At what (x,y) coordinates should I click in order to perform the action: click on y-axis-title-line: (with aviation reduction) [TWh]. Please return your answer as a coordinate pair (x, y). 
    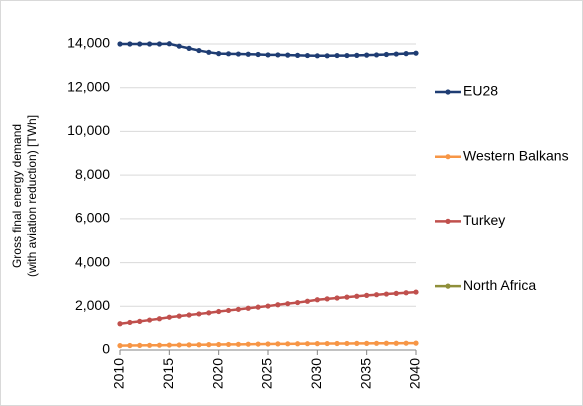
    Looking at the image, I should click on (32, 196).